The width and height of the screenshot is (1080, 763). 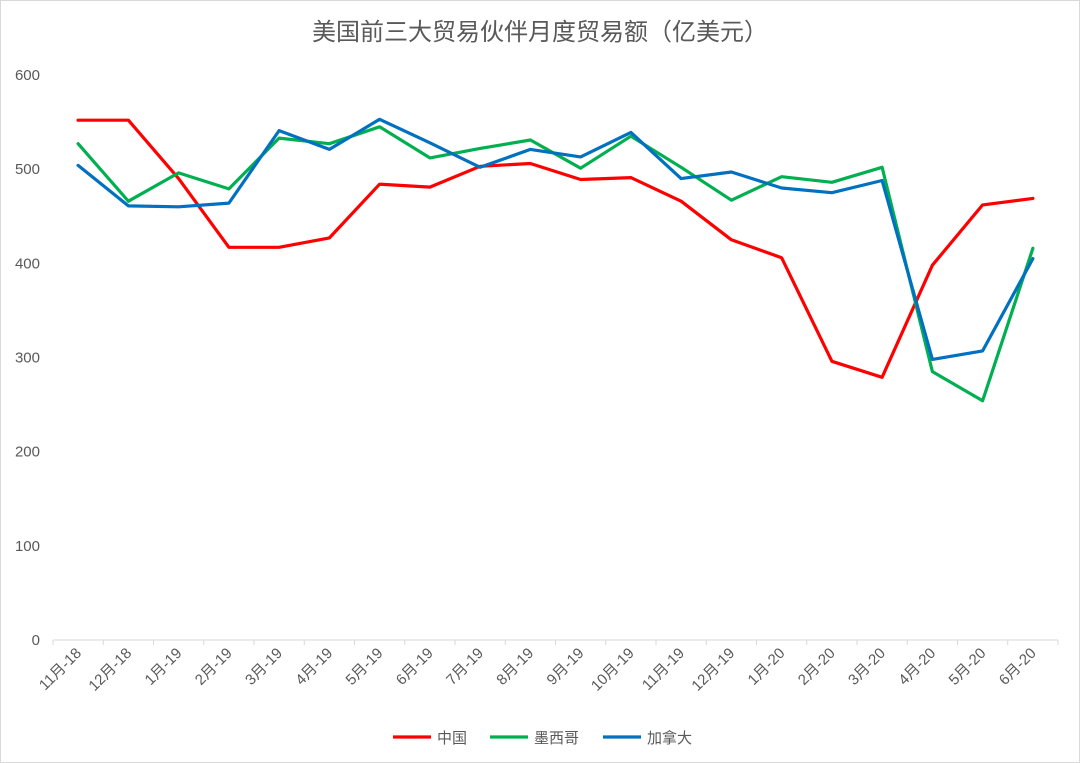 What do you see at coordinates (365, 667) in the screenshot?
I see `x-tick-label: 5月-19` at bounding box center [365, 667].